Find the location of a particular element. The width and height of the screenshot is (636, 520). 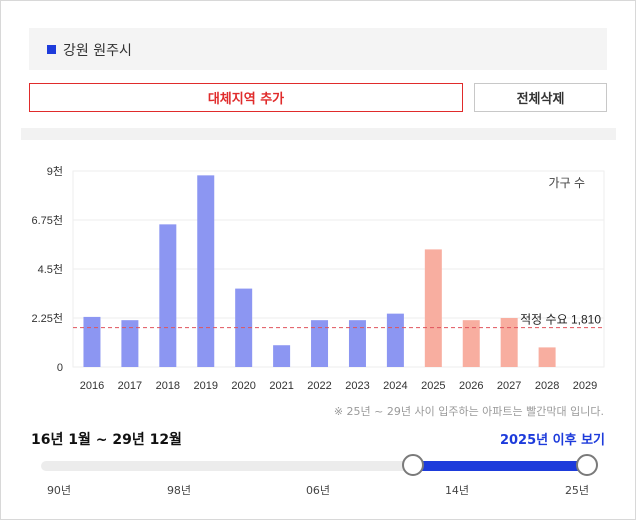

x-tick-label: 2016 is located at coordinates (92, 386).